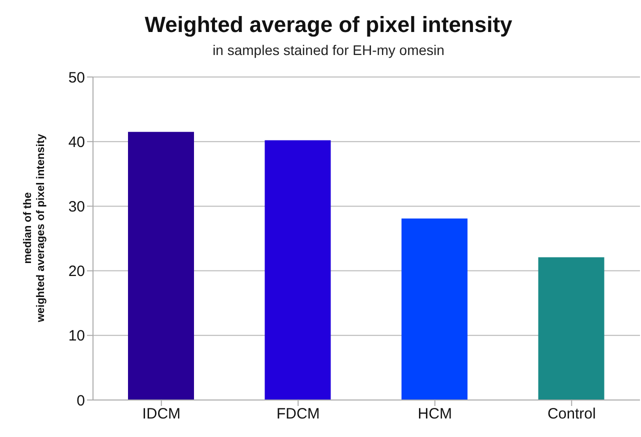  I want to click on y-tick-label: 30, so click(76, 207).